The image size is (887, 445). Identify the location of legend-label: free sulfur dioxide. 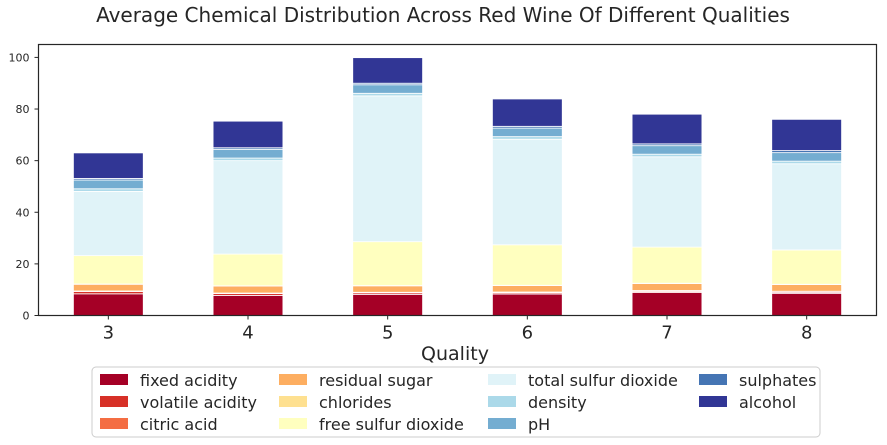
(391, 424).